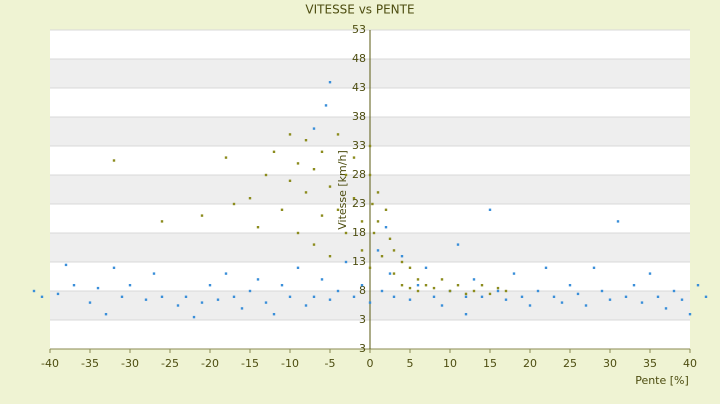 This screenshot has height=404, width=720. What do you see at coordinates (362, 290) in the screenshot?
I see `y-tick-label: 8` at bounding box center [362, 290].